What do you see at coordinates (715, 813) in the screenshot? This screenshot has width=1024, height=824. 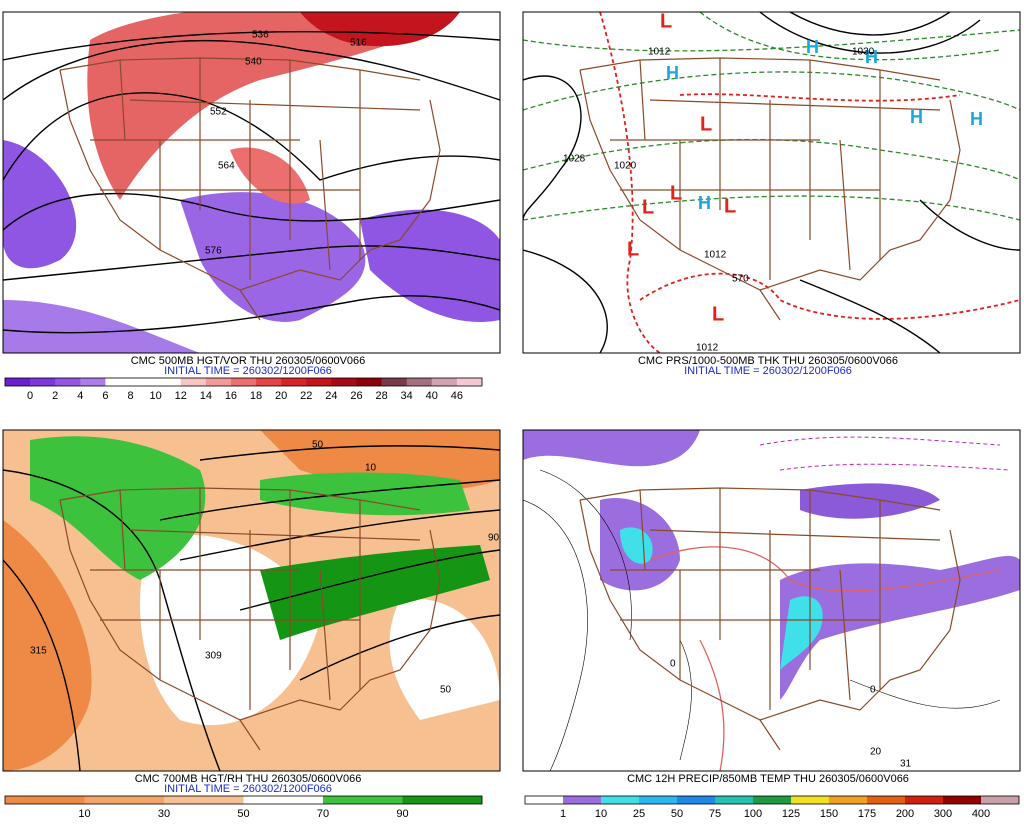 I see `colorbar-label: 75` at bounding box center [715, 813].